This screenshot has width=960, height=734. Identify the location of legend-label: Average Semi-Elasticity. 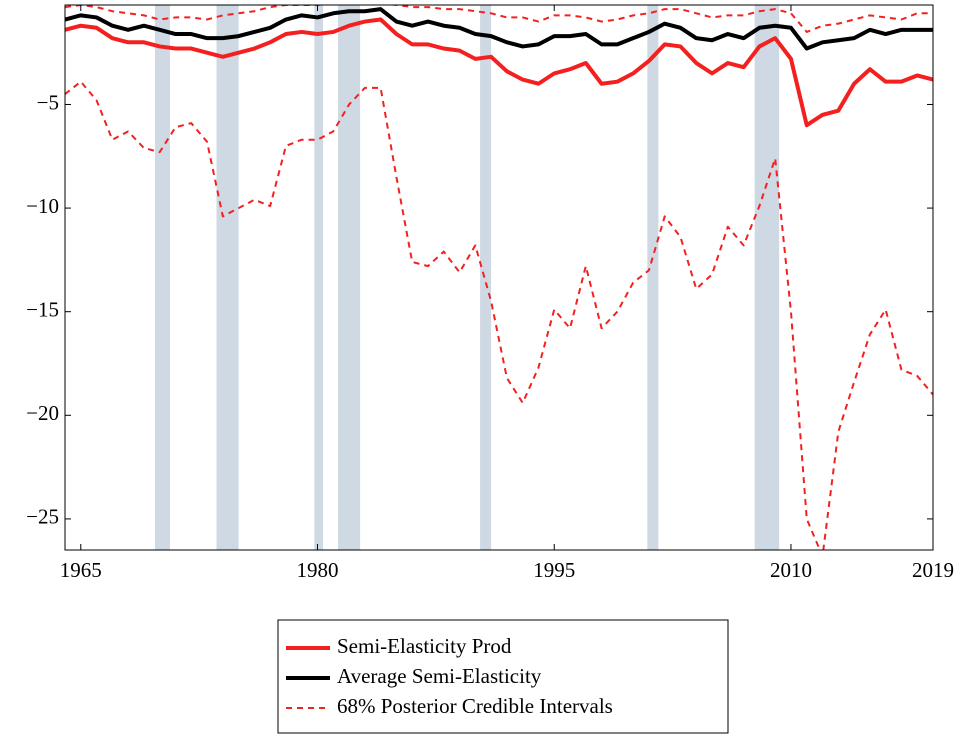
(439, 676).